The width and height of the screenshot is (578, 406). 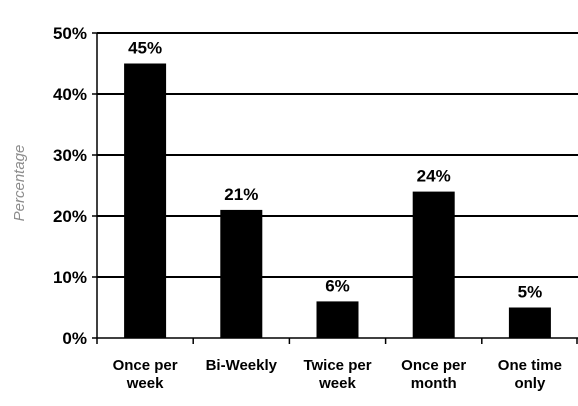 I want to click on y-tick-label: 30%, so click(x=70, y=155).